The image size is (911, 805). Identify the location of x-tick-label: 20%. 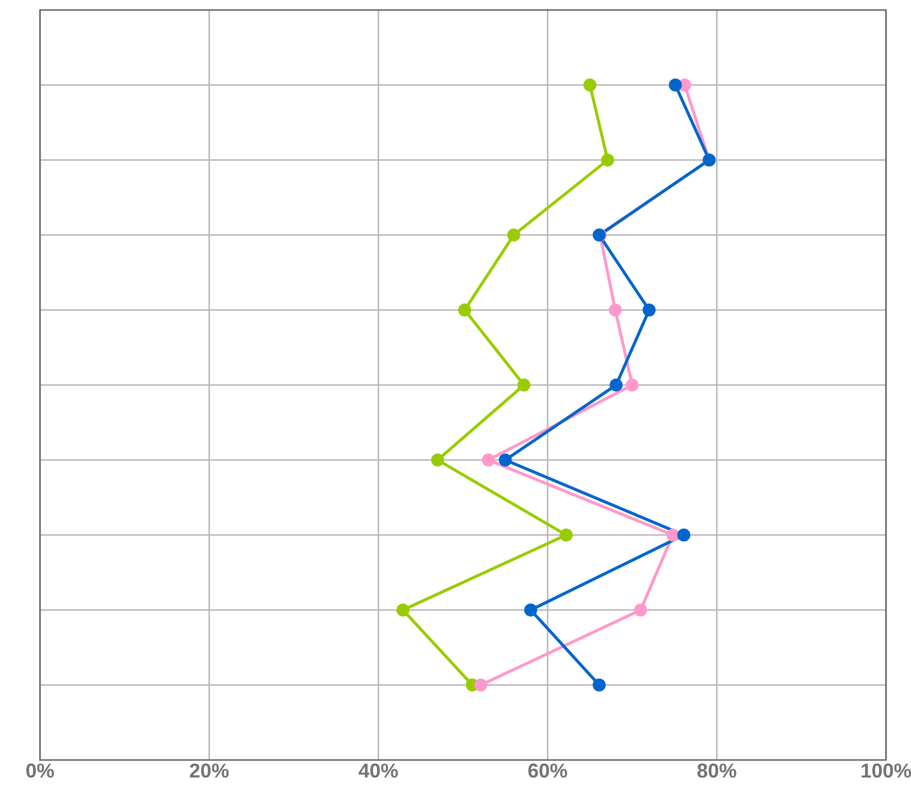
(209, 771).